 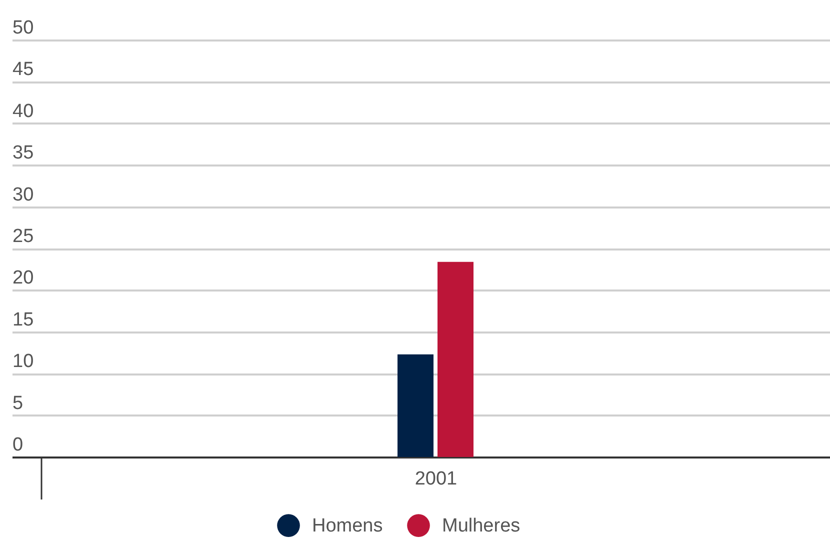 I want to click on legend-label: Mulheres, so click(x=481, y=526).